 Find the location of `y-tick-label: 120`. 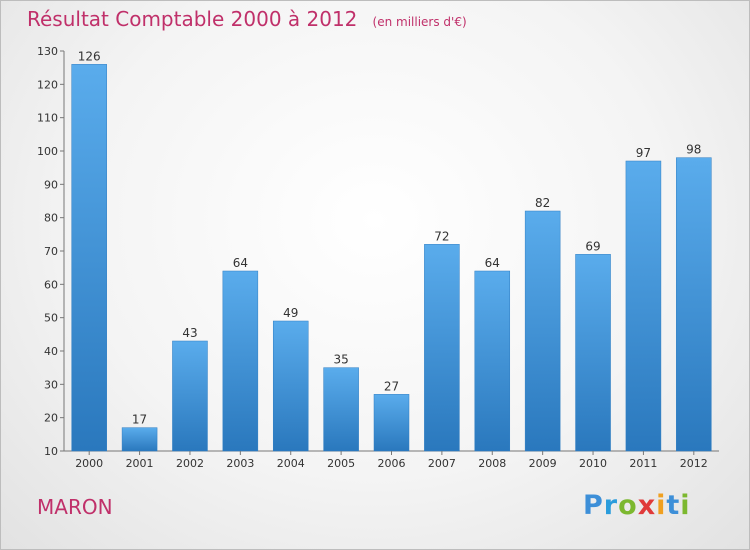

y-tick-label: 120 is located at coordinates (47, 84).